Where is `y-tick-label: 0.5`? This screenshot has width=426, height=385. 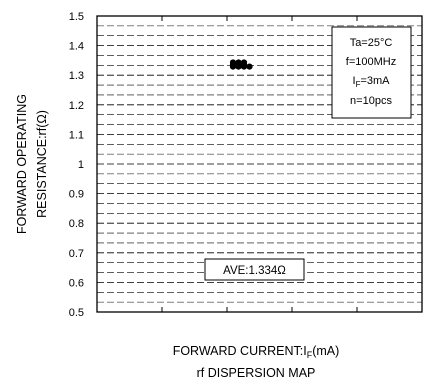
y-tick-label: 0.5 is located at coordinates (76, 313).